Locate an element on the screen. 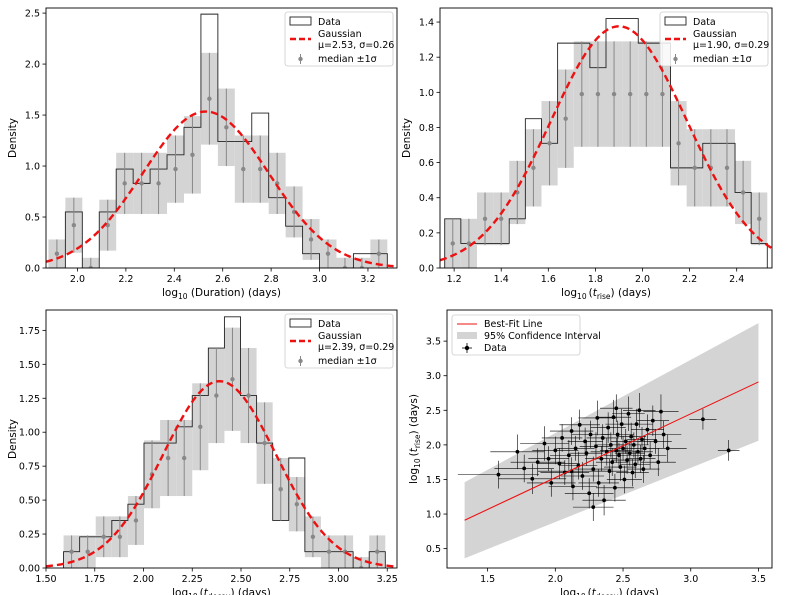 This screenshot has height=595, width=793. legend-ci-swatch is located at coordinates (467, 335).